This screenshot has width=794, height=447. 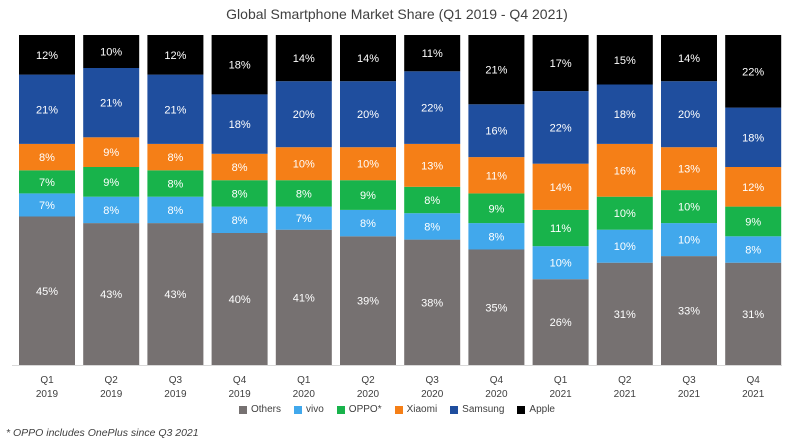 I want to click on x-tick-label-line: Q3, so click(x=689, y=380).